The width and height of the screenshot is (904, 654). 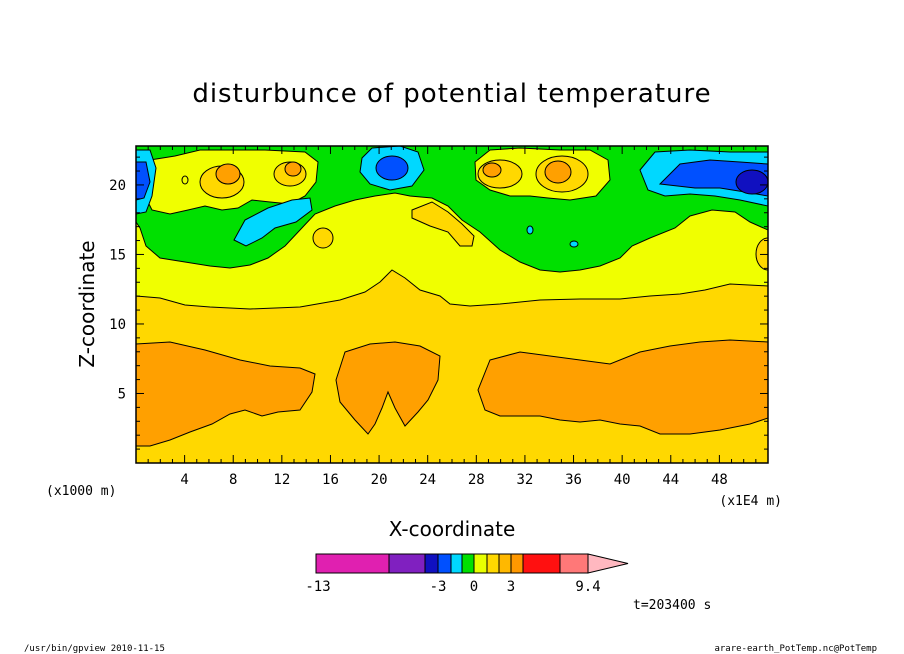 I want to click on footer-right: arare-earth_PotTemp.nc@PotTemp, so click(x=795, y=649).